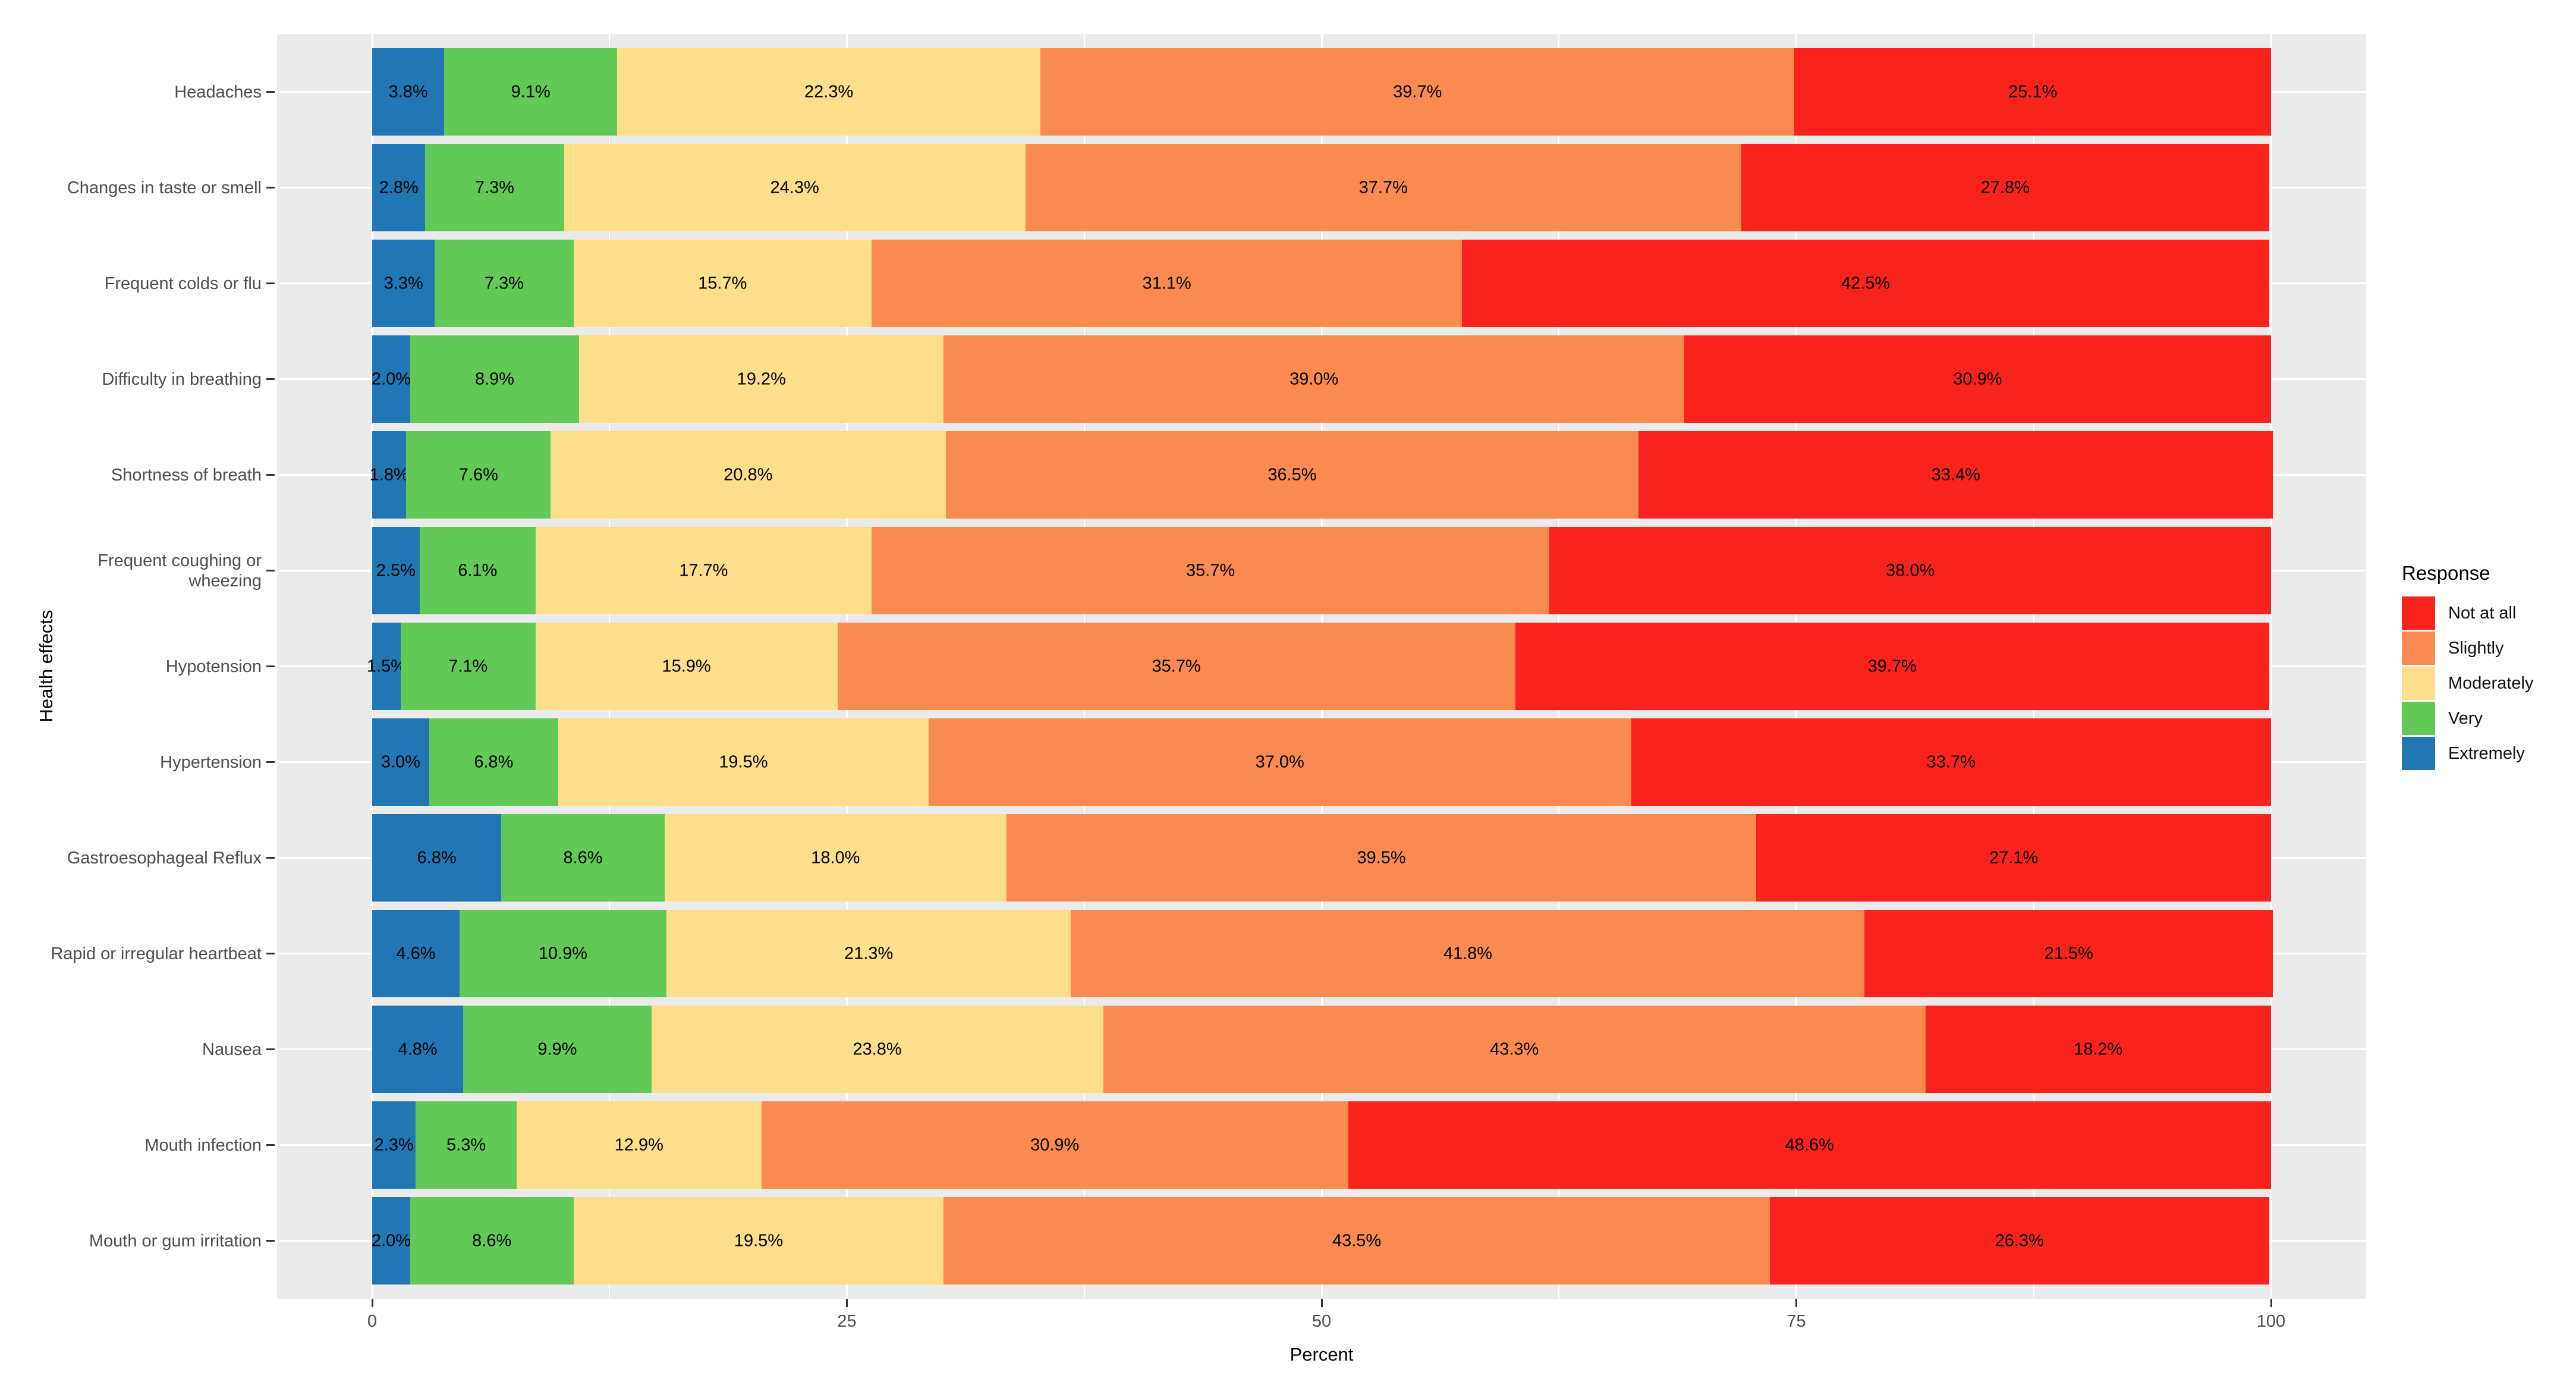 The width and height of the screenshot is (2576, 1385). Describe the element at coordinates (1809, 1144) in the screenshot. I see `bar-value-label: 48.6%` at that location.